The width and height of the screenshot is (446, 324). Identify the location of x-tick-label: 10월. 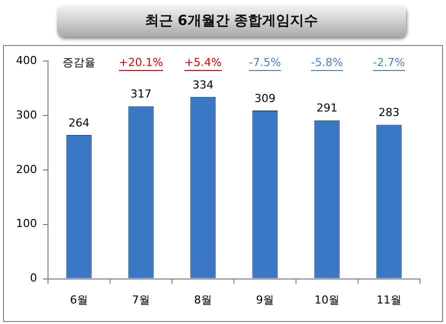
(327, 299).